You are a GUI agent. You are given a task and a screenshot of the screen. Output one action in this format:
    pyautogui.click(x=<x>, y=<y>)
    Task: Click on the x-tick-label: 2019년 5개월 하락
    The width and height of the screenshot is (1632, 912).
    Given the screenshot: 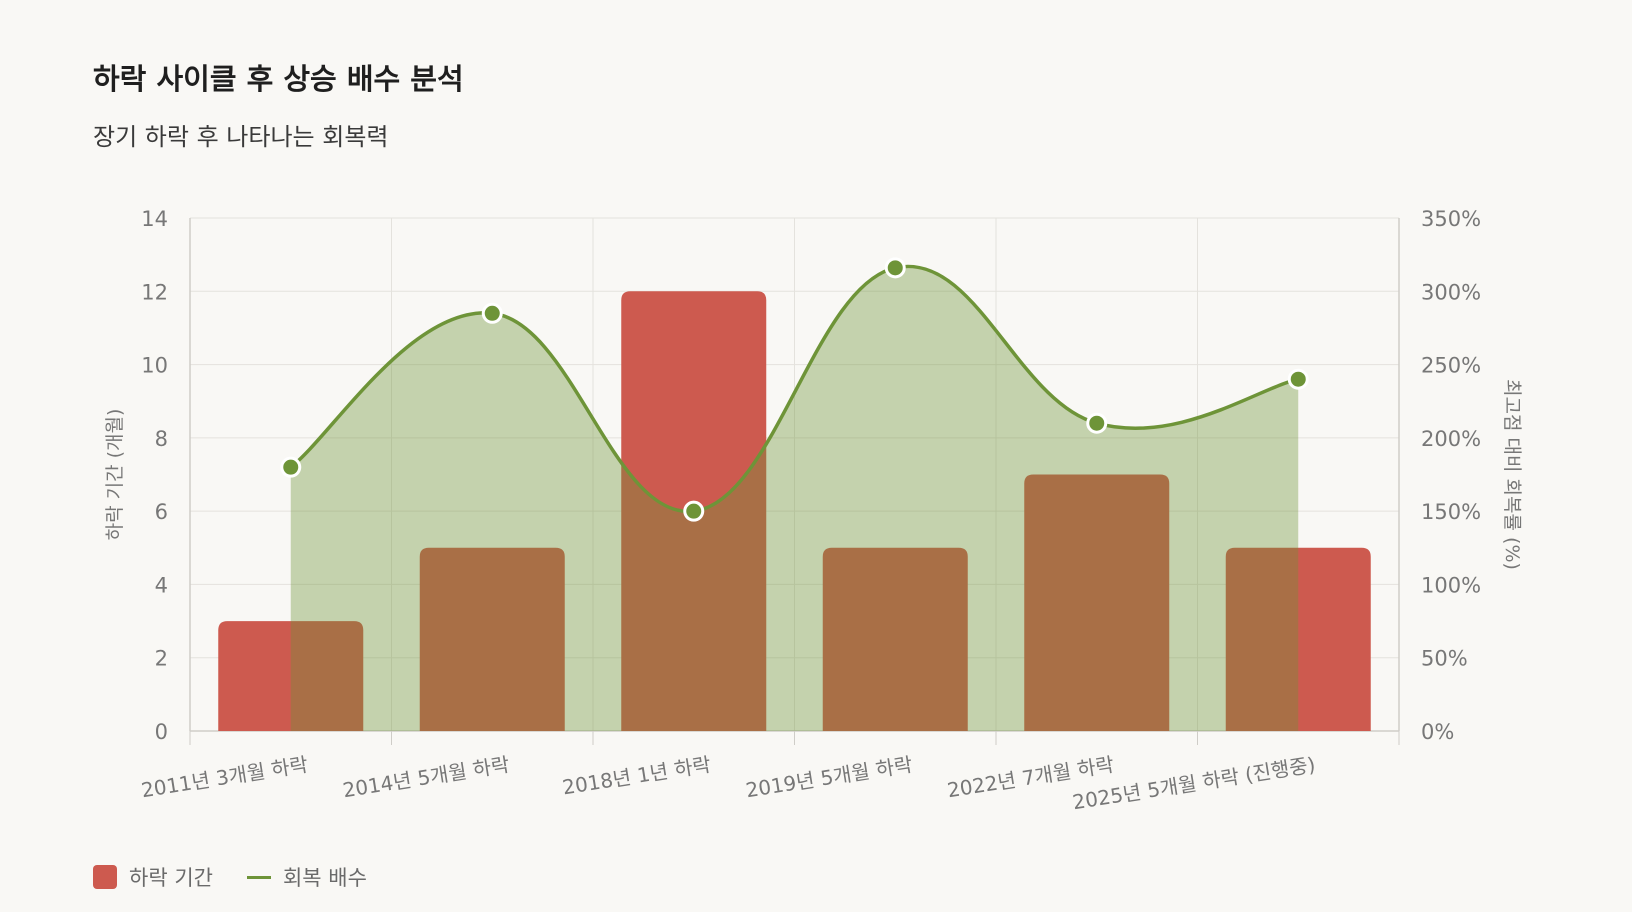 What is the action you would take?
    pyautogui.click(x=829, y=777)
    